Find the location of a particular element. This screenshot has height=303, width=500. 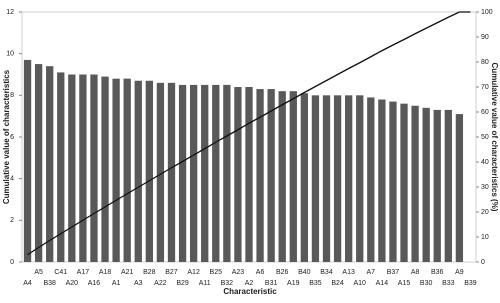

x-tick-label: A1 is located at coordinates (116, 283).